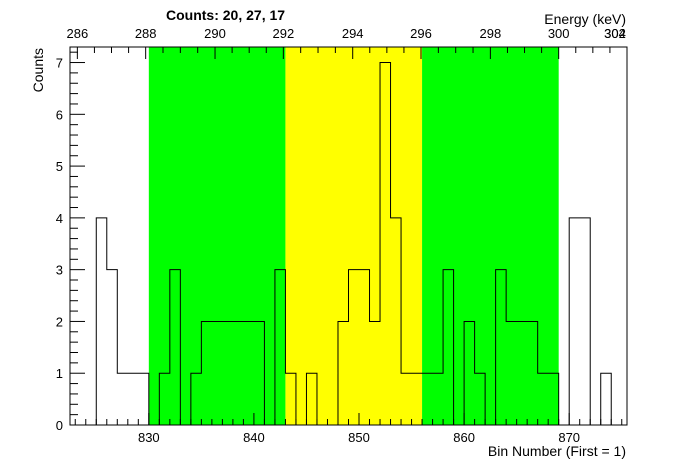  I want to click on y-tick-label: 7, so click(59, 63).